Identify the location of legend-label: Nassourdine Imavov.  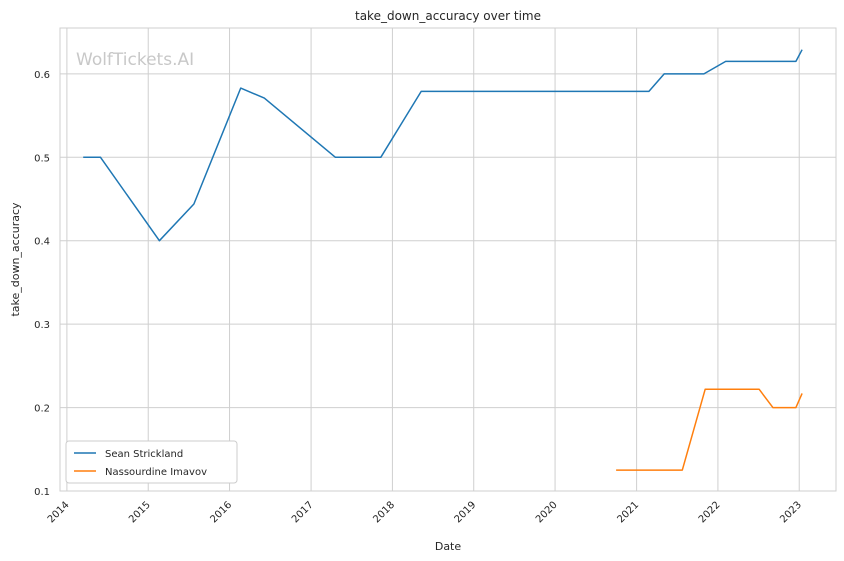
(156, 472).